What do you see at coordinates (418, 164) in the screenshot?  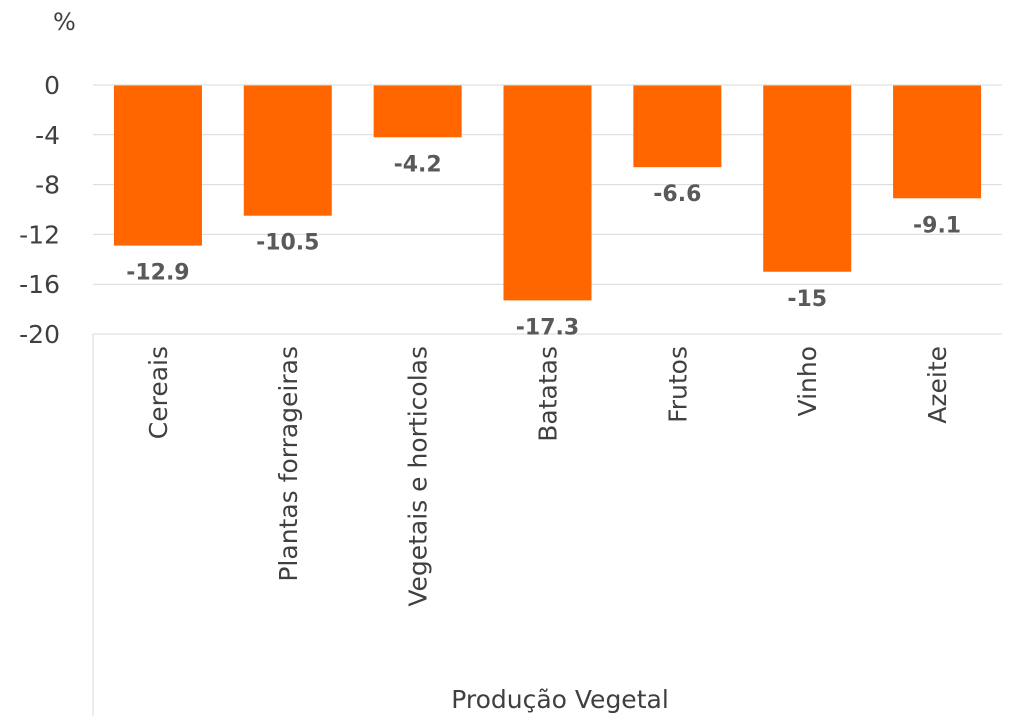 I see `data-label: -4.2` at bounding box center [418, 164].